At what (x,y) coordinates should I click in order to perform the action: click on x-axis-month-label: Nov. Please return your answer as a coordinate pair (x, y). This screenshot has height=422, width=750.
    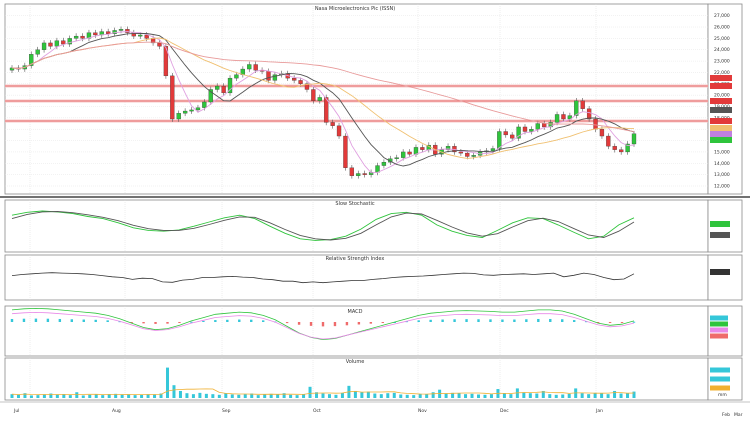
    Looking at the image, I should click on (422, 411).